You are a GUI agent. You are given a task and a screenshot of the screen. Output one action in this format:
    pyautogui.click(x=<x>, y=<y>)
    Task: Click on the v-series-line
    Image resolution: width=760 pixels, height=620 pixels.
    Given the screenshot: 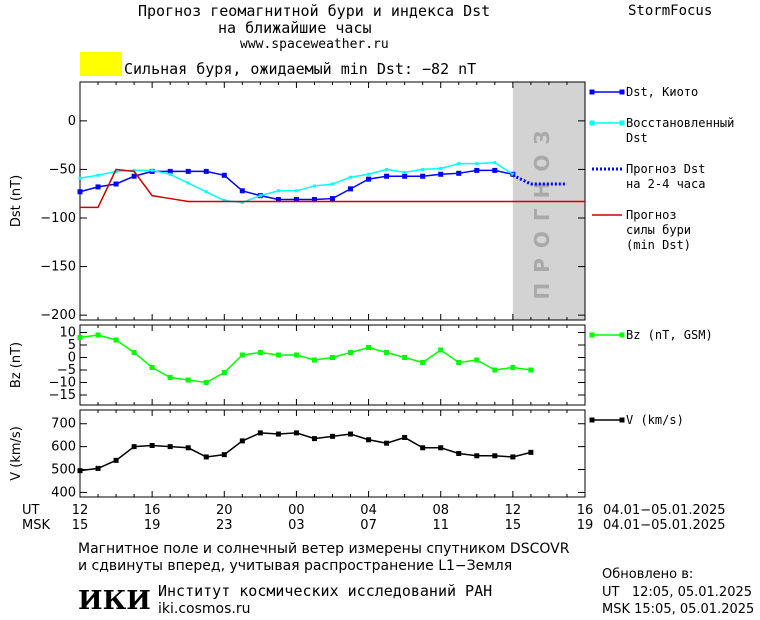 What is the action you would take?
    pyautogui.click(x=305, y=452)
    